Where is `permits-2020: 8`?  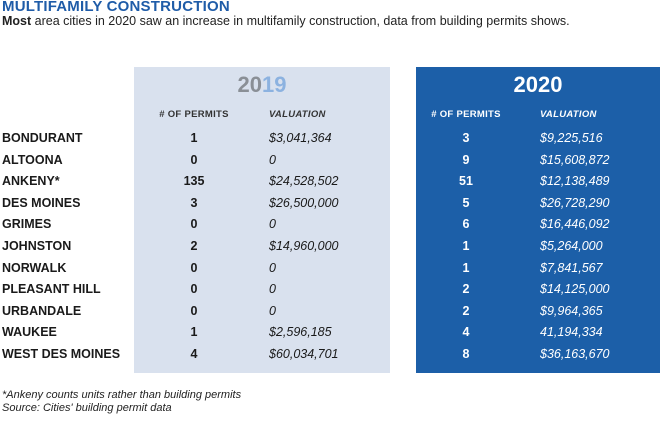 permits-2020: 8 is located at coordinates (466, 354).